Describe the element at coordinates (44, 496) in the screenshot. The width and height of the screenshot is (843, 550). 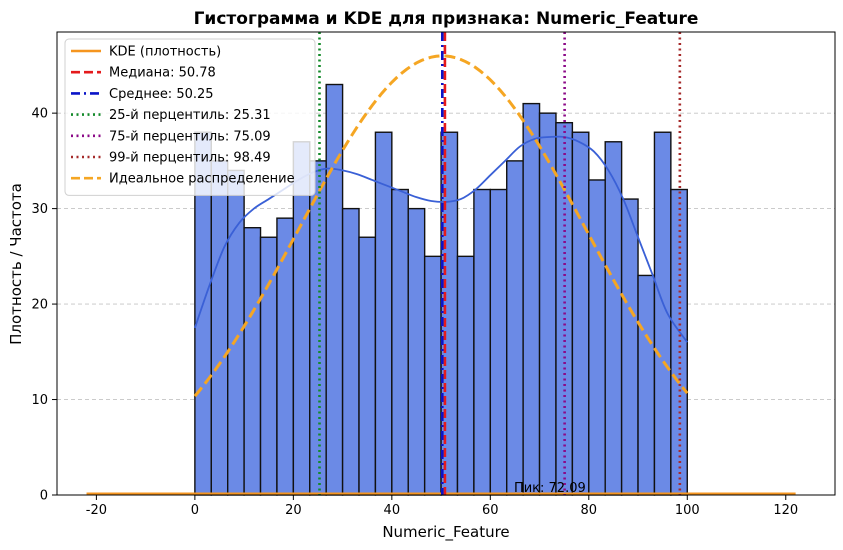
I see `y-tick-label: 0` at that location.